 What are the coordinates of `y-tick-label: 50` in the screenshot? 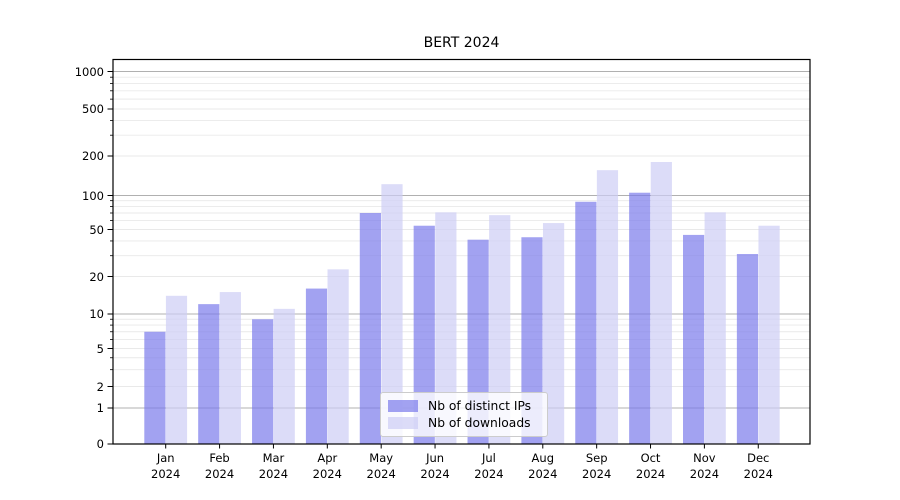 It's located at (96, 229).